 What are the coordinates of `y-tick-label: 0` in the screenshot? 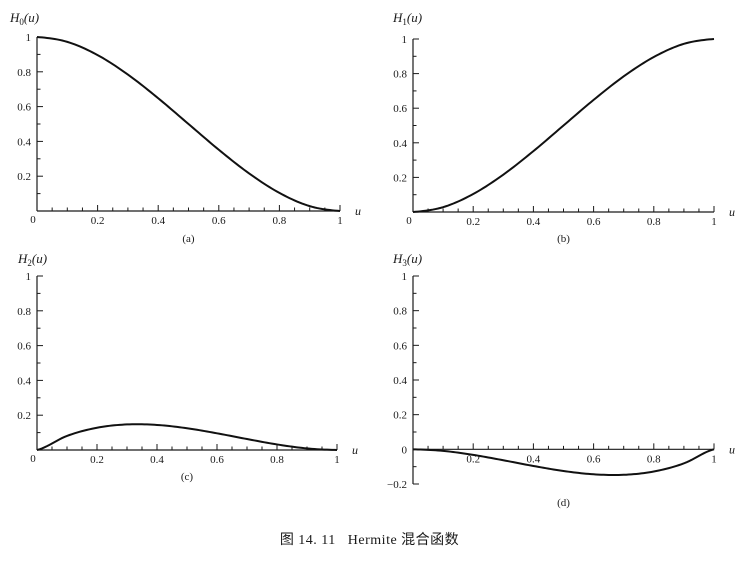 It's located at (405, 450).